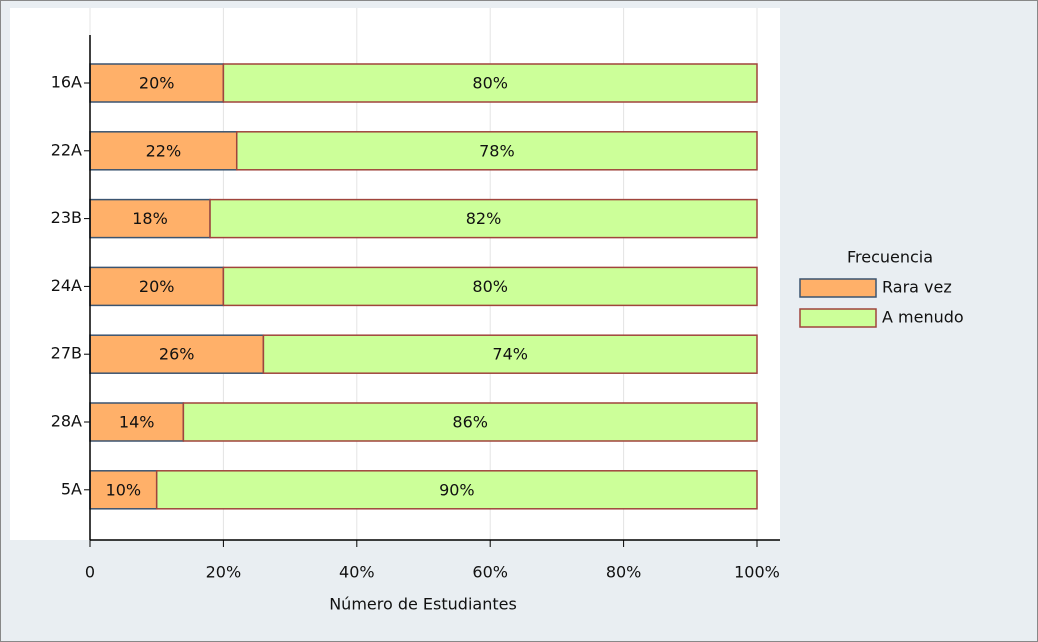 The height and width of the screenshot is (642, 1038). Describe the element at coordinates (90, 572) in the screenshot. I see `x-tick-label: 0` at that location.